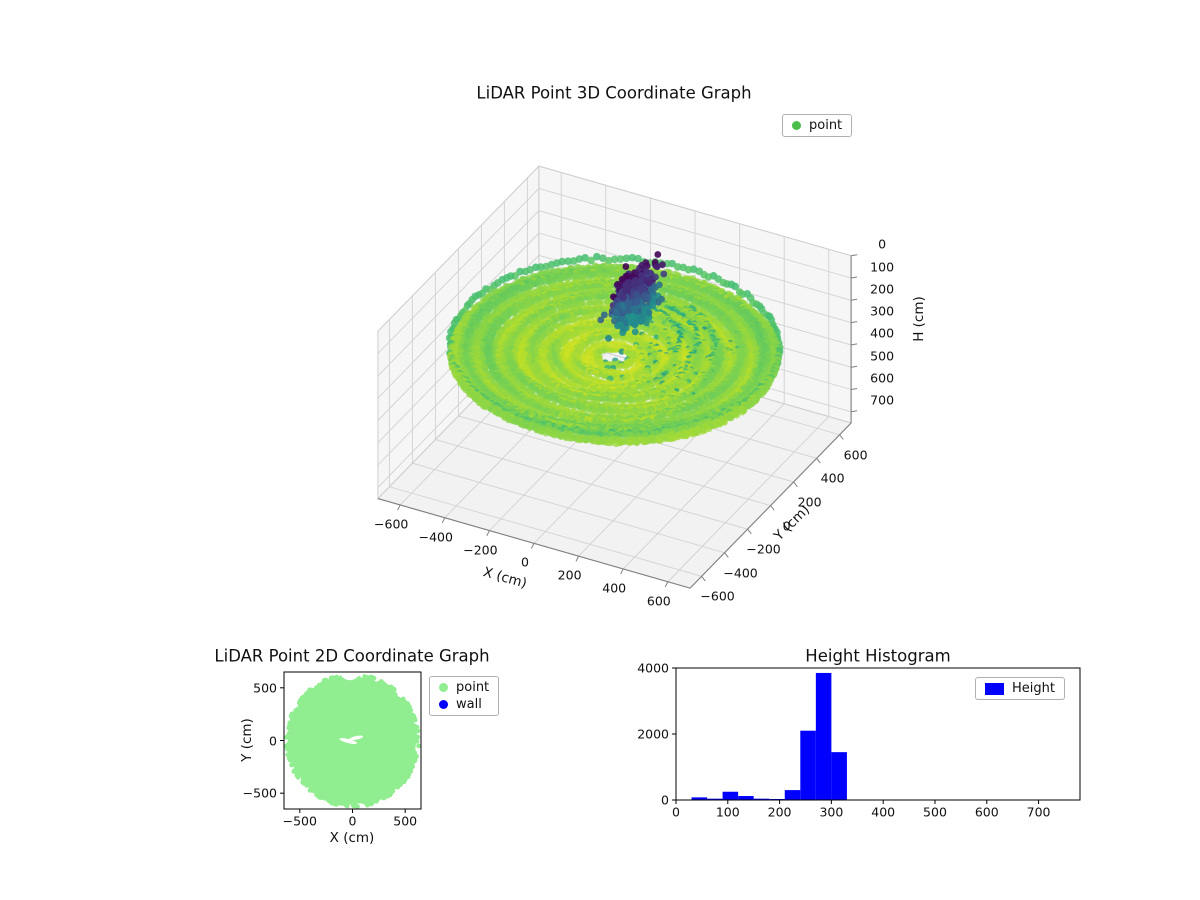 This screenshot has height=900, width=1200. I want to click on histogram-legend: Height, so click(1020, 688).